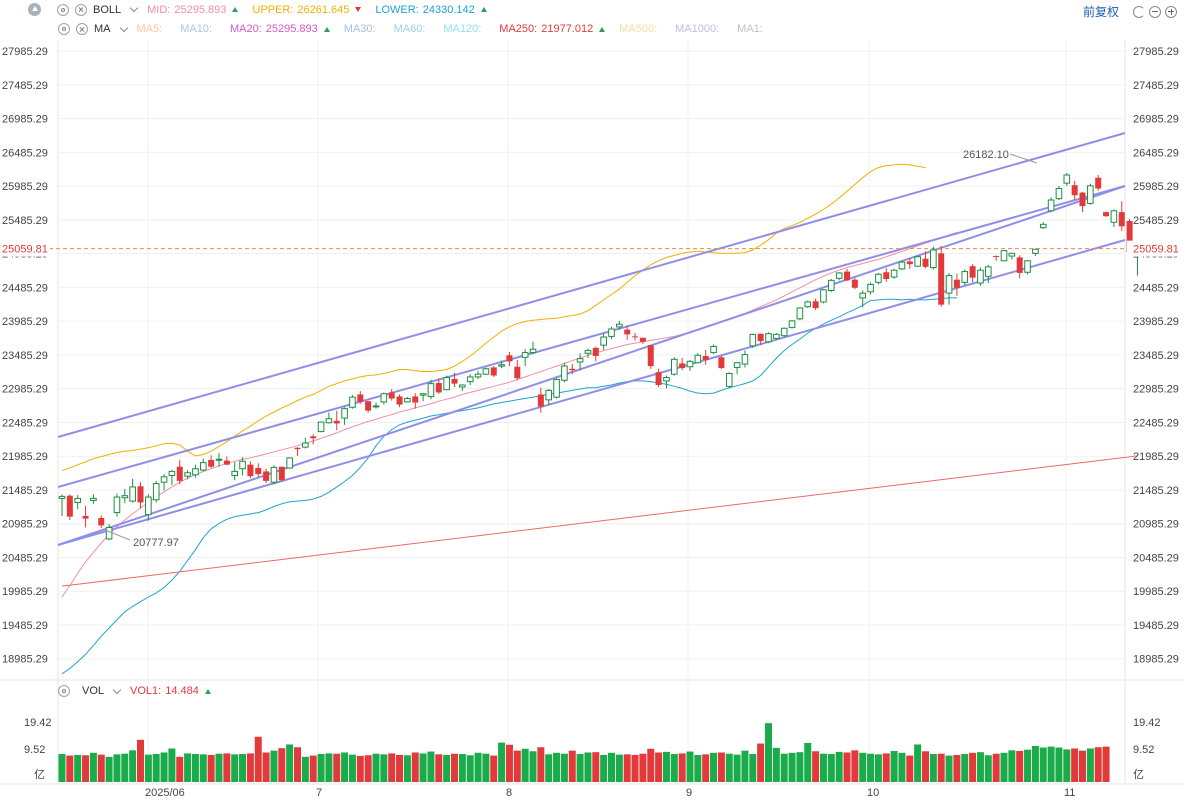  I want to click on price-tick-label: 23485.29, so click(25, 356).